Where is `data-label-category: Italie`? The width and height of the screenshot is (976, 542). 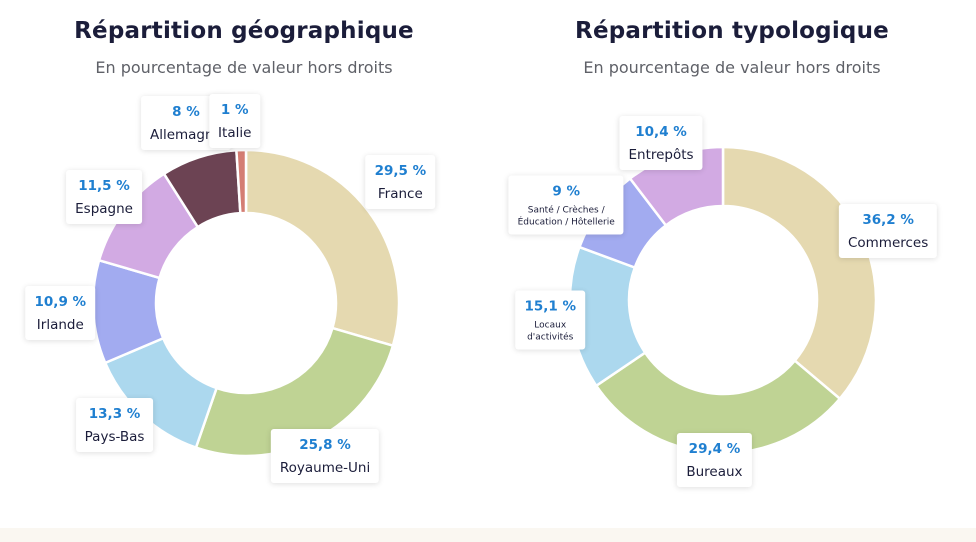
data-label-category: Italie is located at coordinates (235, 133).